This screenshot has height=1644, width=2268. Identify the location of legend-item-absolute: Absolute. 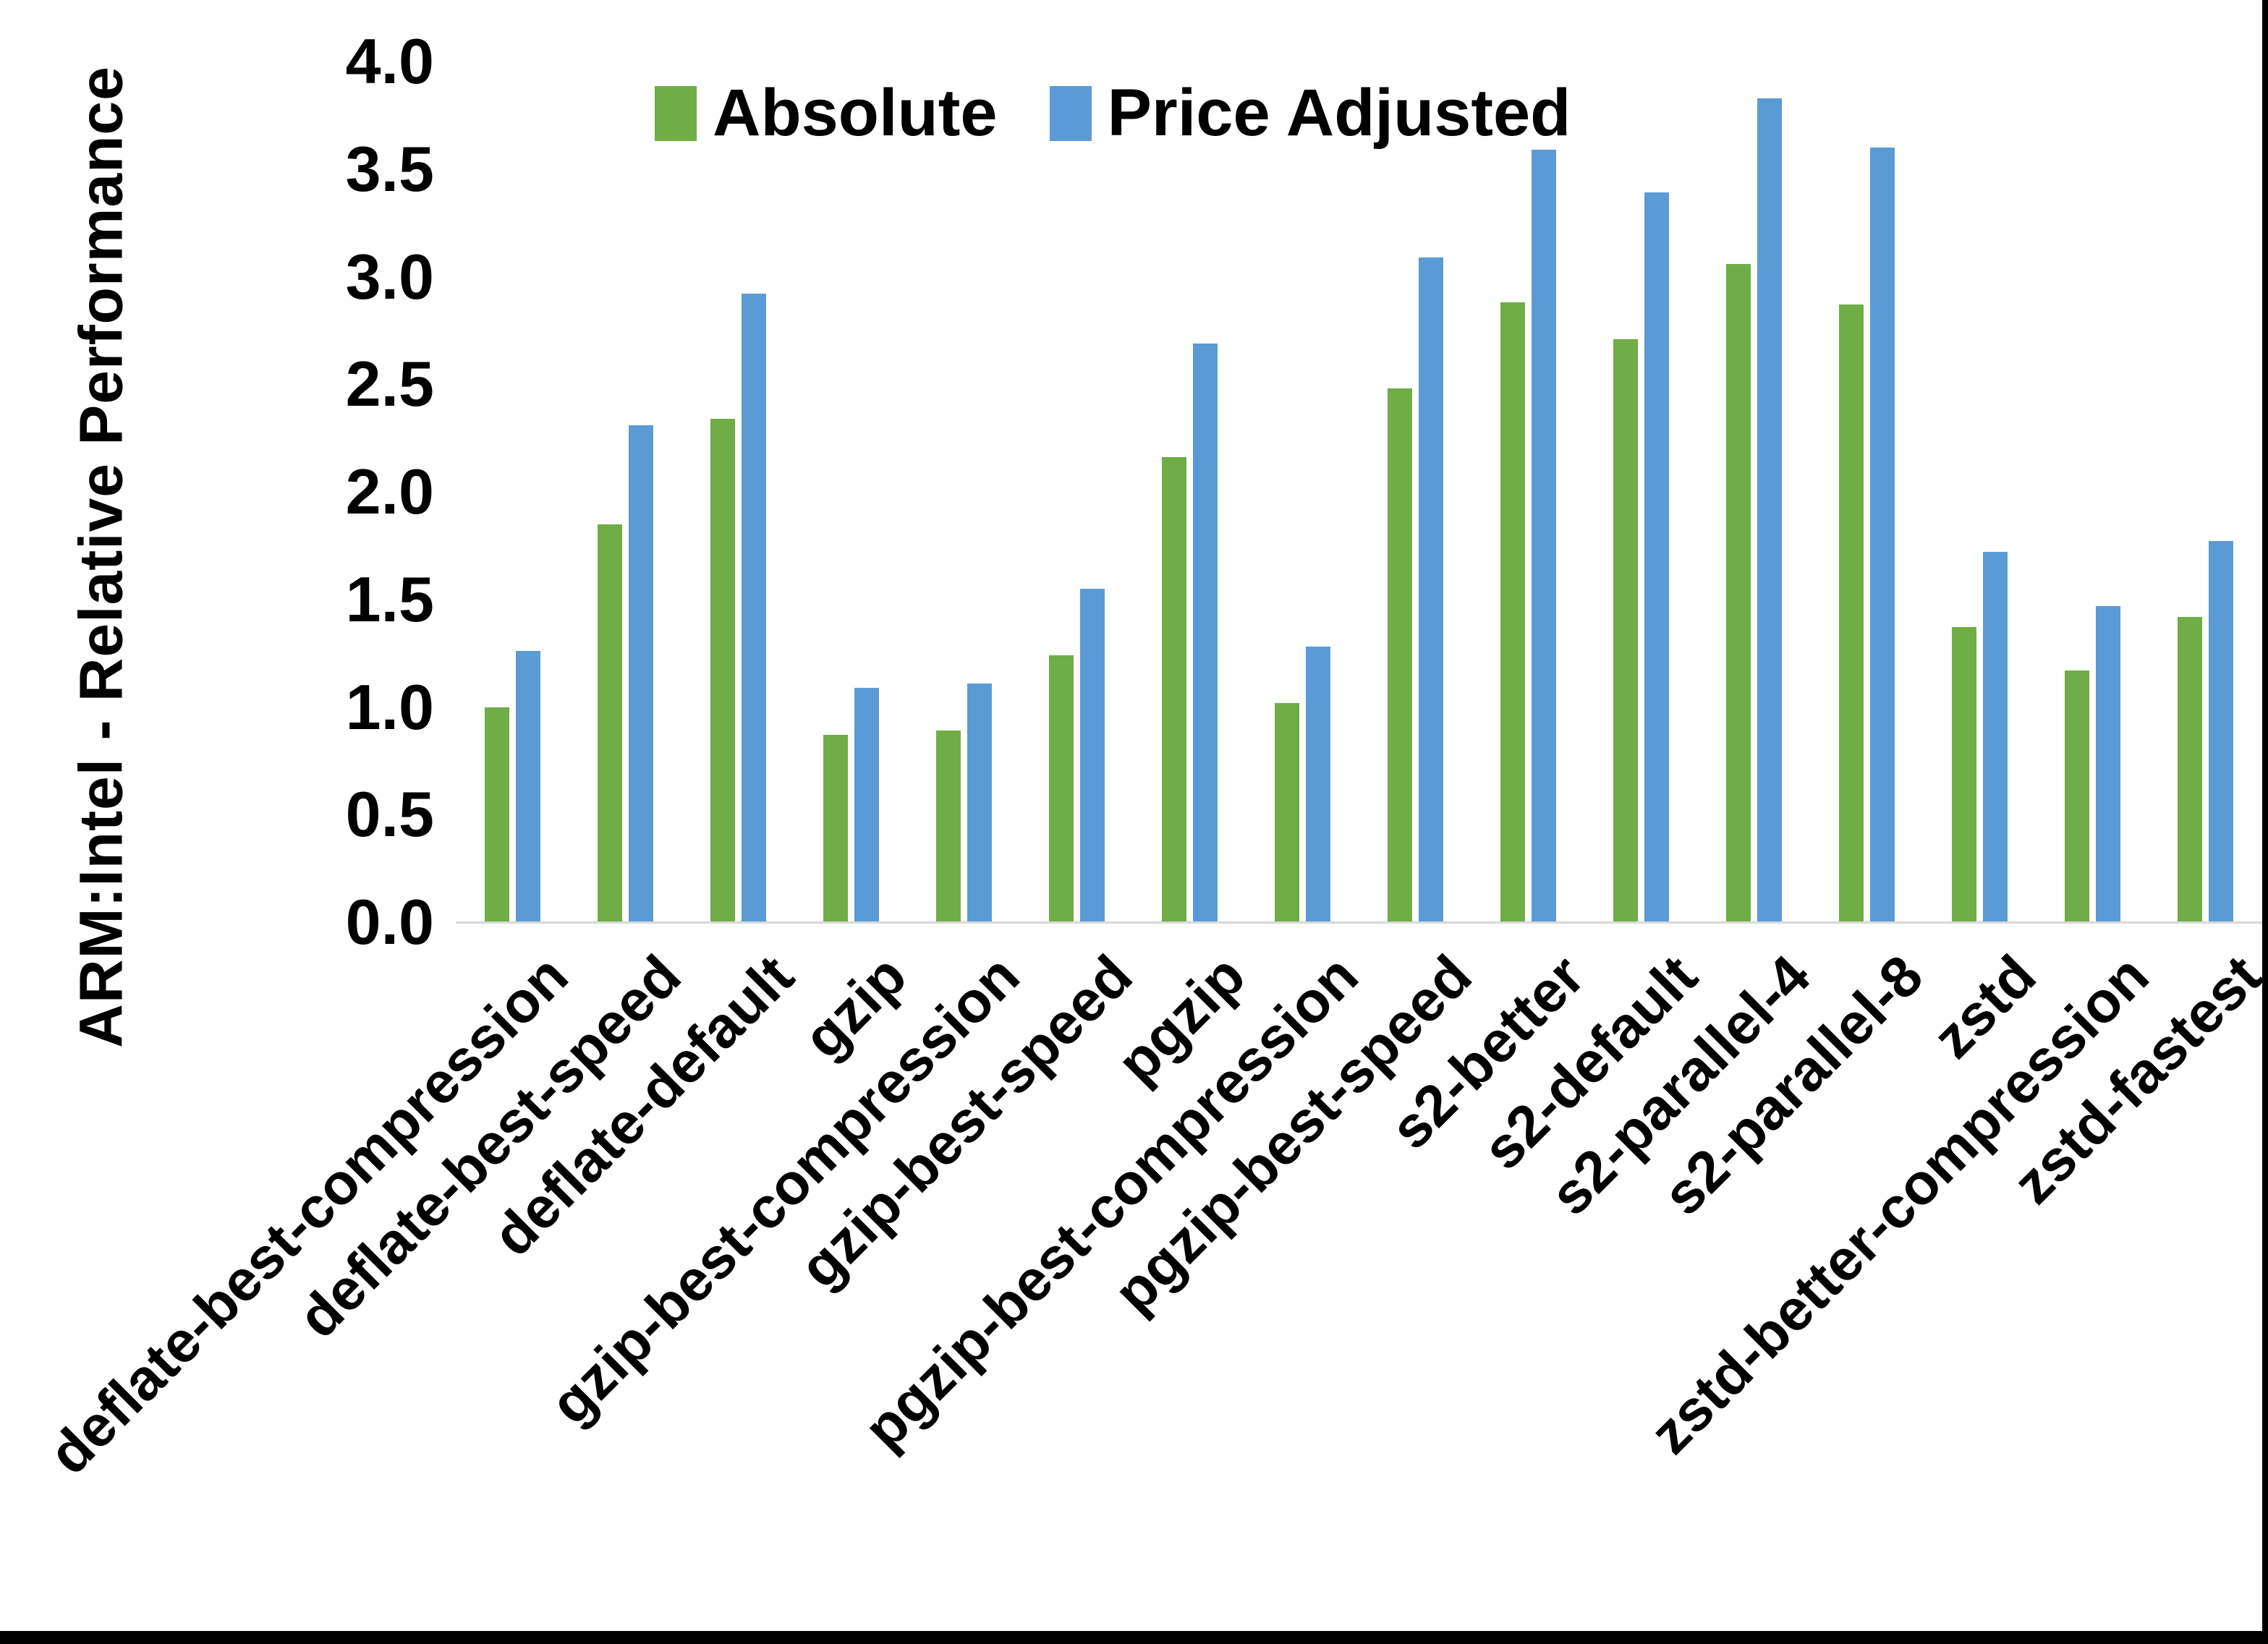
(826, 113).